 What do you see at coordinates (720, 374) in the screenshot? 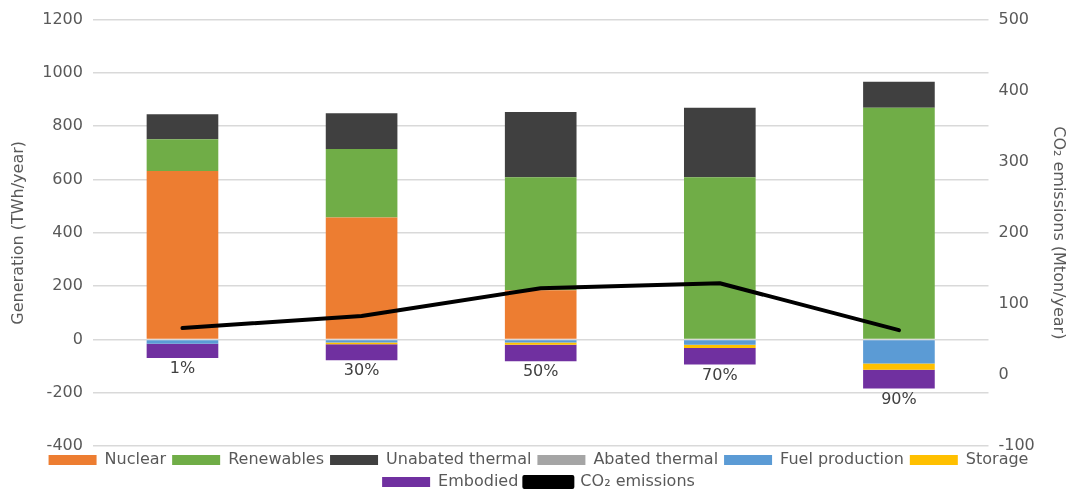
I see `x-tick-label: 70%` at bounding box center [720, 374].